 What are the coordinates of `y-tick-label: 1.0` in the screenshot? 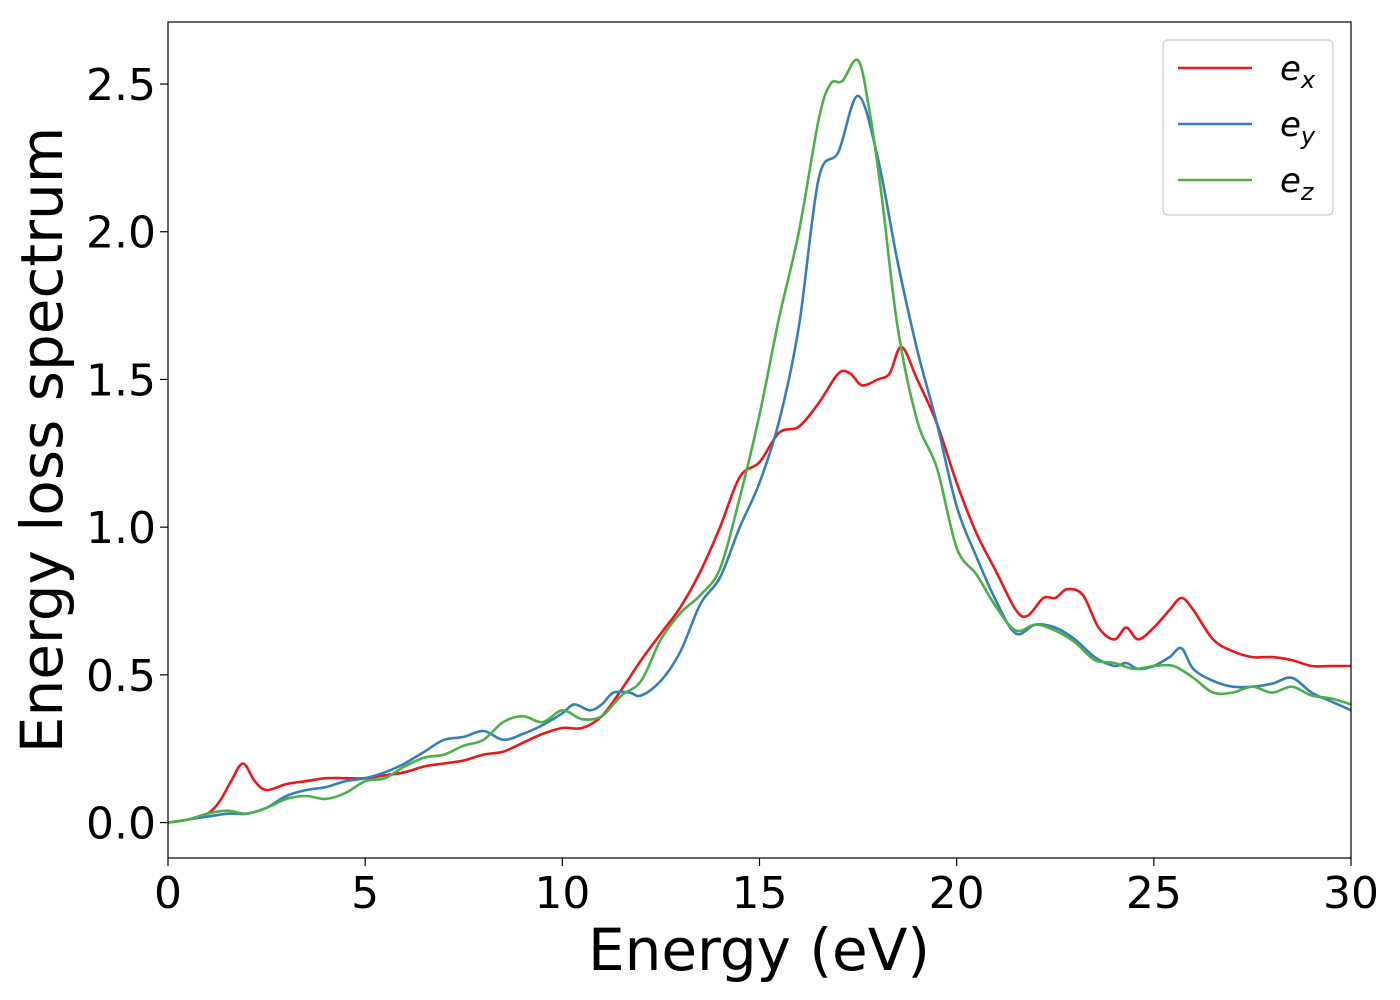 It's located at (121, 528).